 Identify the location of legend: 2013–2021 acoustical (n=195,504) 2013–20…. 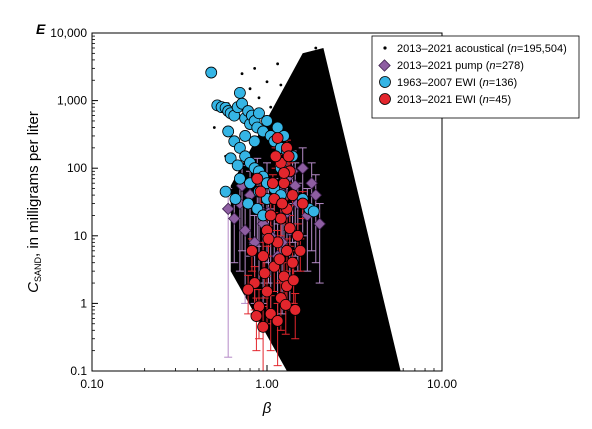
(475, 77).